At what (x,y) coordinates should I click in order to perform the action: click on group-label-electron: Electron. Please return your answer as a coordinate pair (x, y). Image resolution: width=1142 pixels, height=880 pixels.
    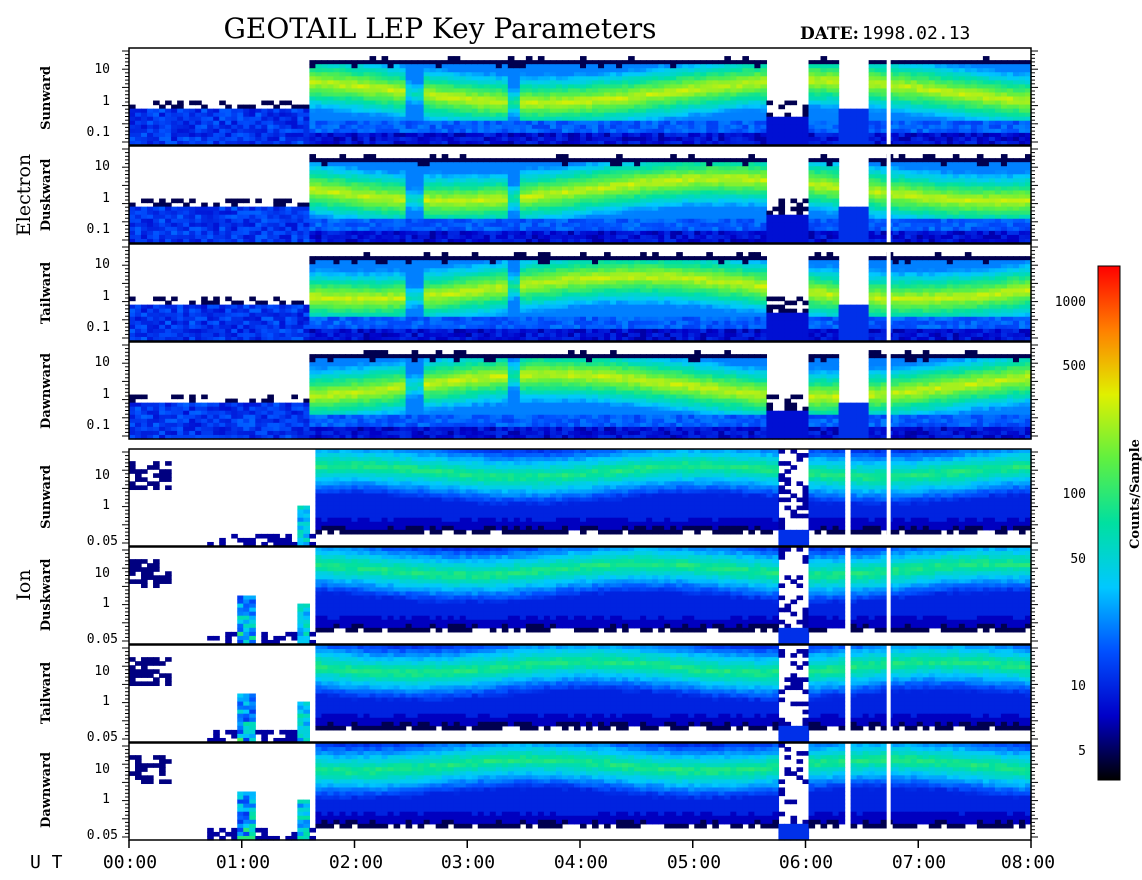
    Looking at the image, I should click on (24, 195).